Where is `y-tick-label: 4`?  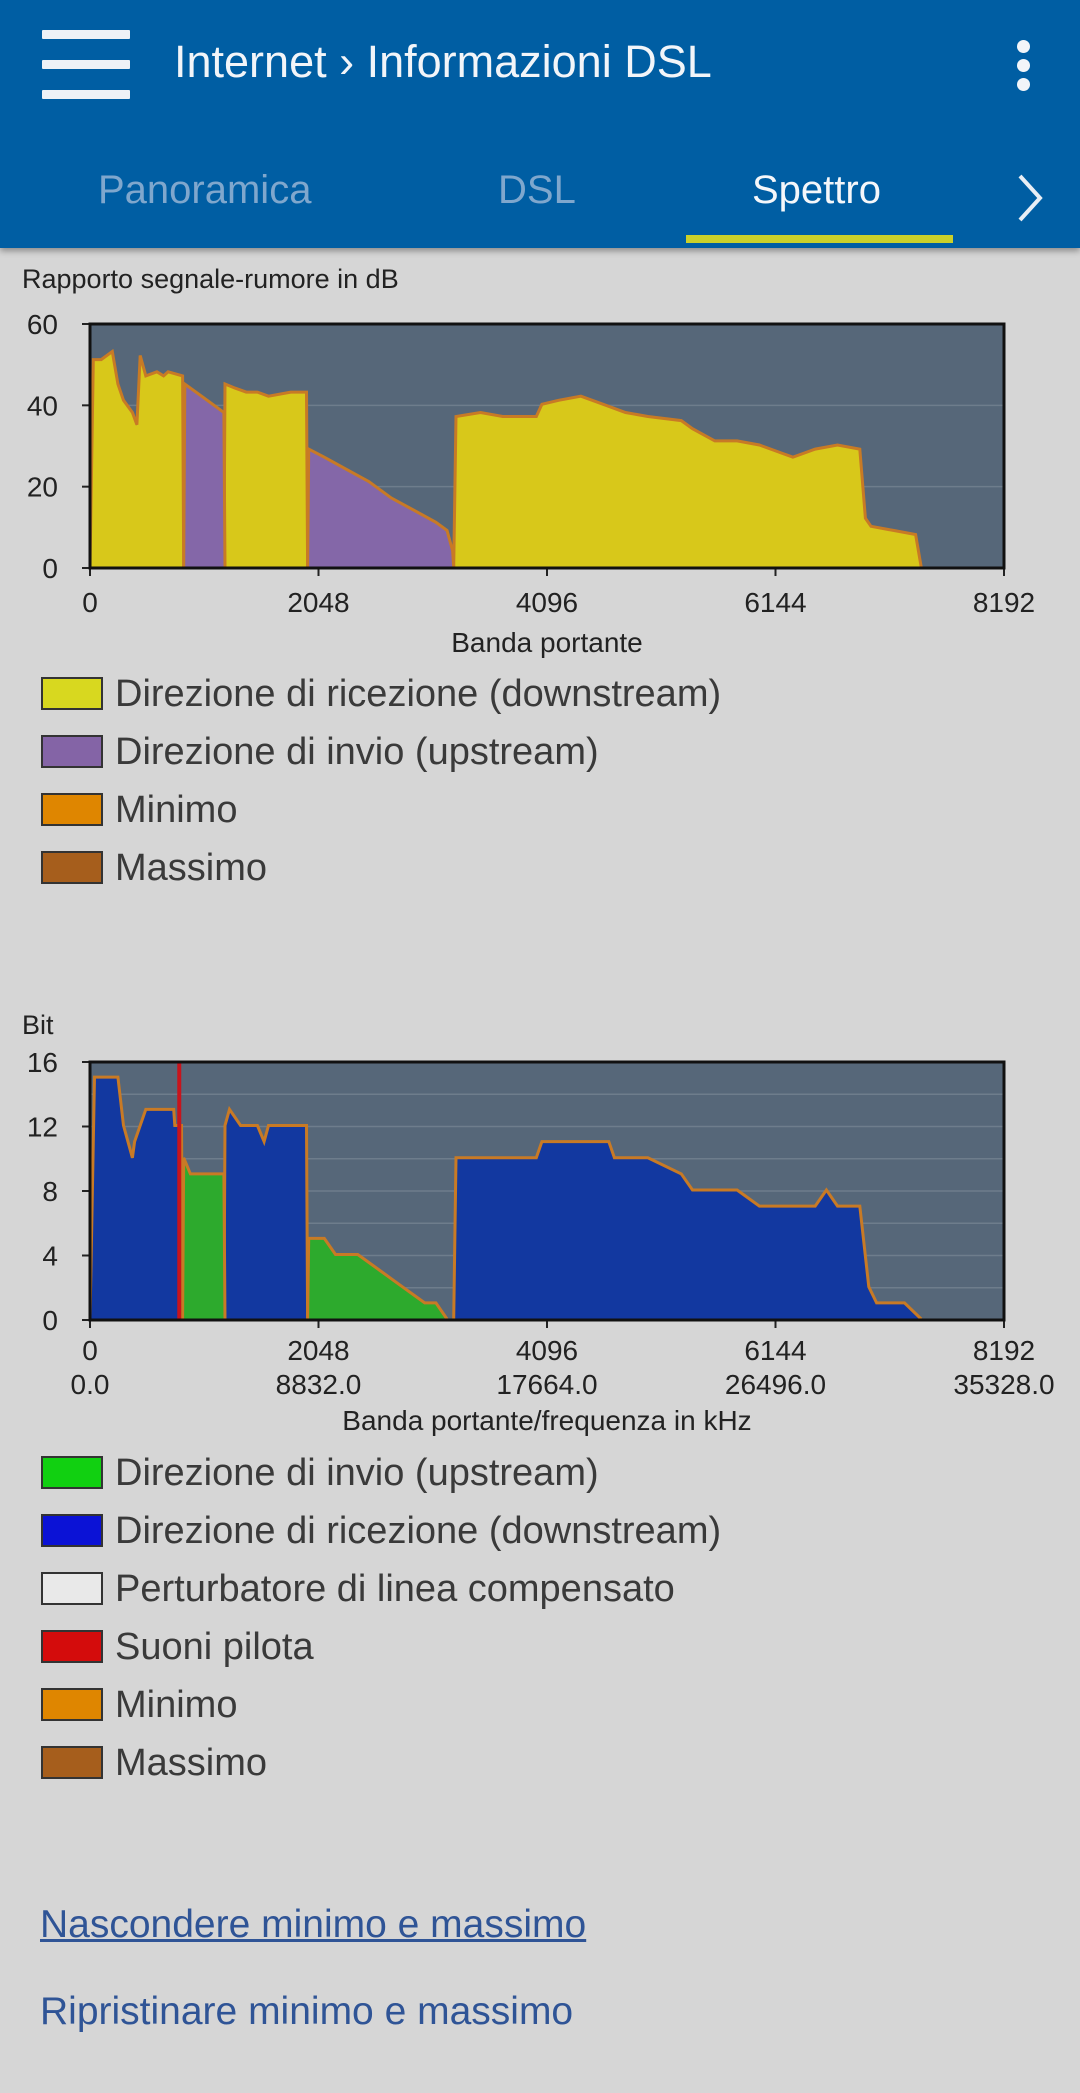 y-tick-label: 4 is located at coordinates (50, 1256).